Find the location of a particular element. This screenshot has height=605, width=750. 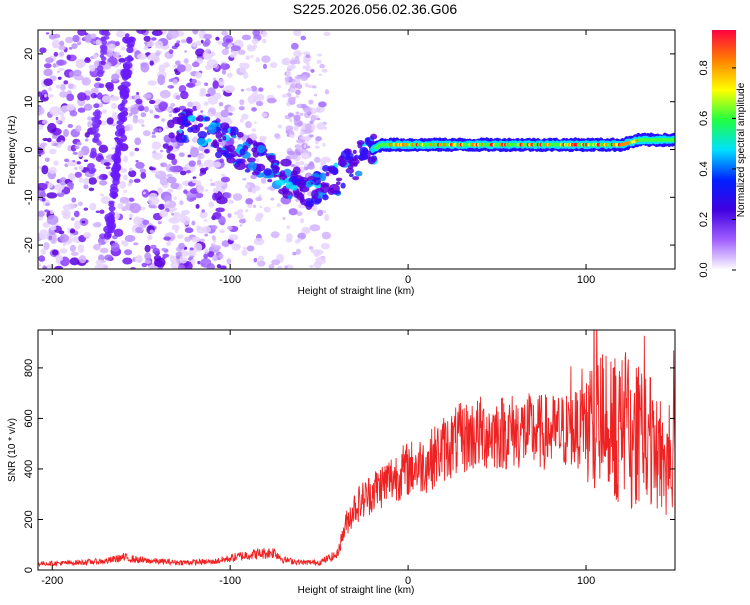

colorbar-tick-label: 0.6 is located at coordinates (704, 118).